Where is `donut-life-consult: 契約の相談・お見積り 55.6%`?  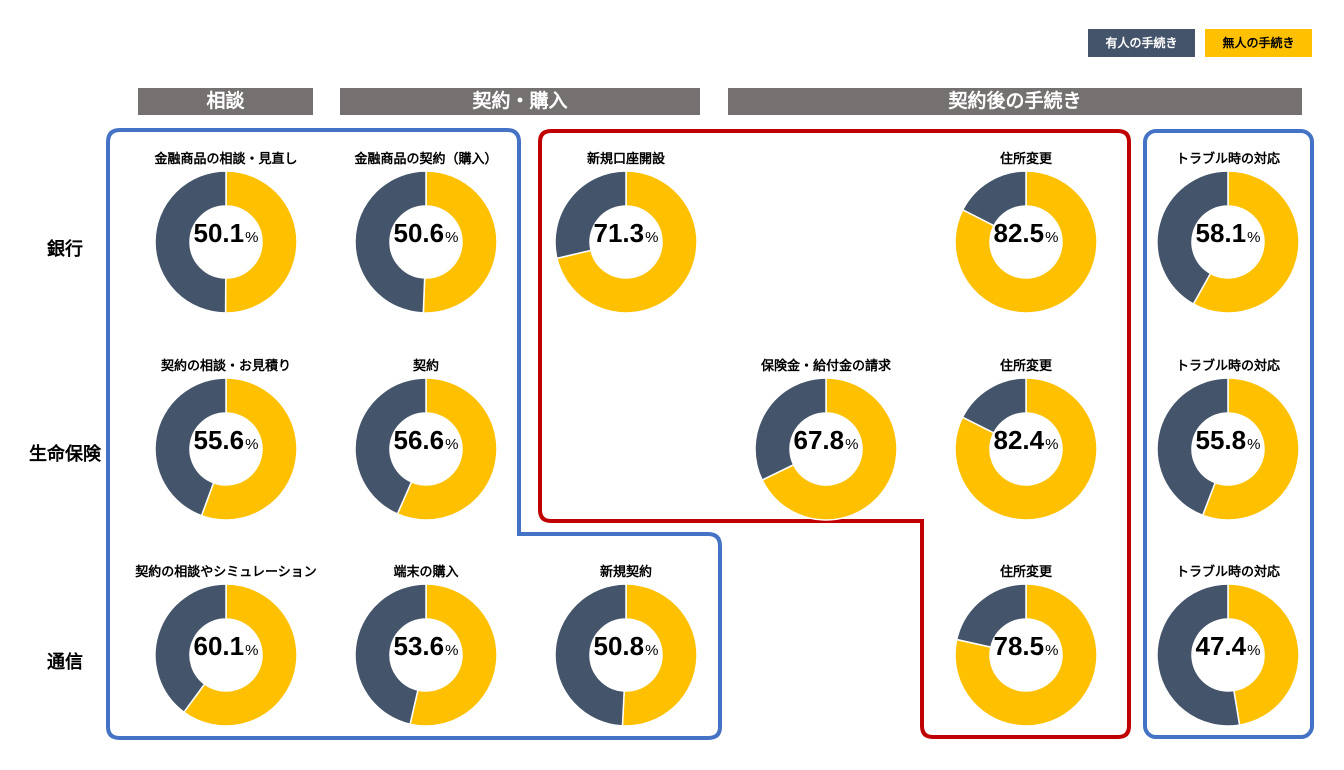 donut-life-consult: 契約の相談・お見積り 55.6% is located at coordinates (226, 455).